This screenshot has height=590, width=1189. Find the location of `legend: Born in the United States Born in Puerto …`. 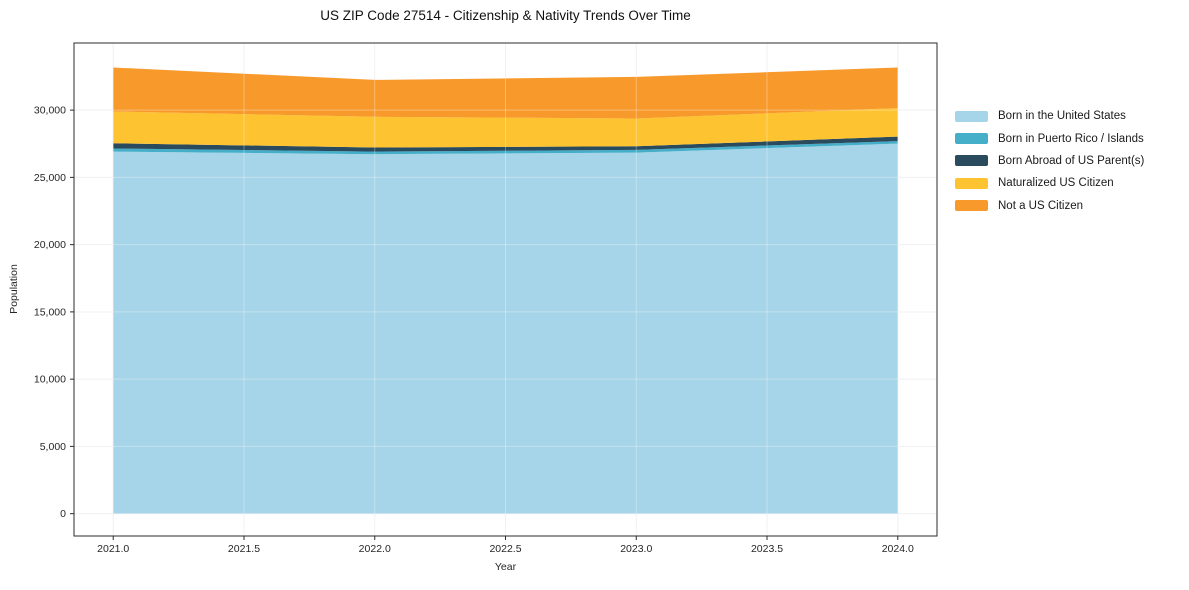

legend: Born in the United States Born in Puerto … is located at coordinates (1049, 161).